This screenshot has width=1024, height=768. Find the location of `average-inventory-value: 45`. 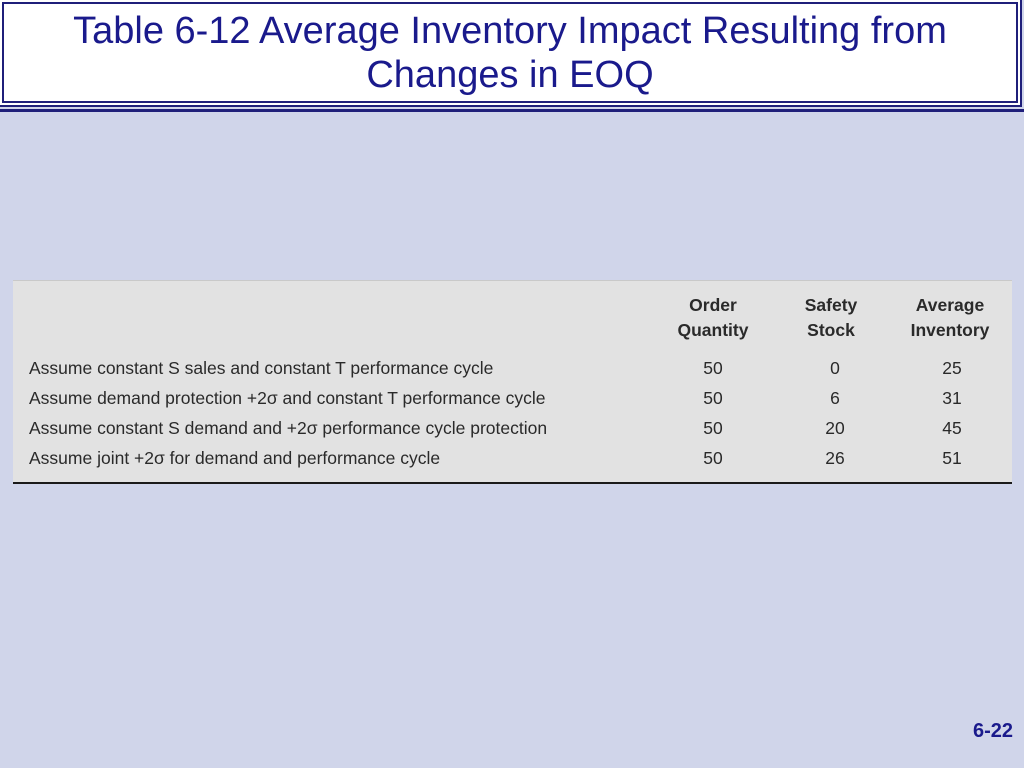

average-inventory-value: 45 is located at coordinates (952, 428).